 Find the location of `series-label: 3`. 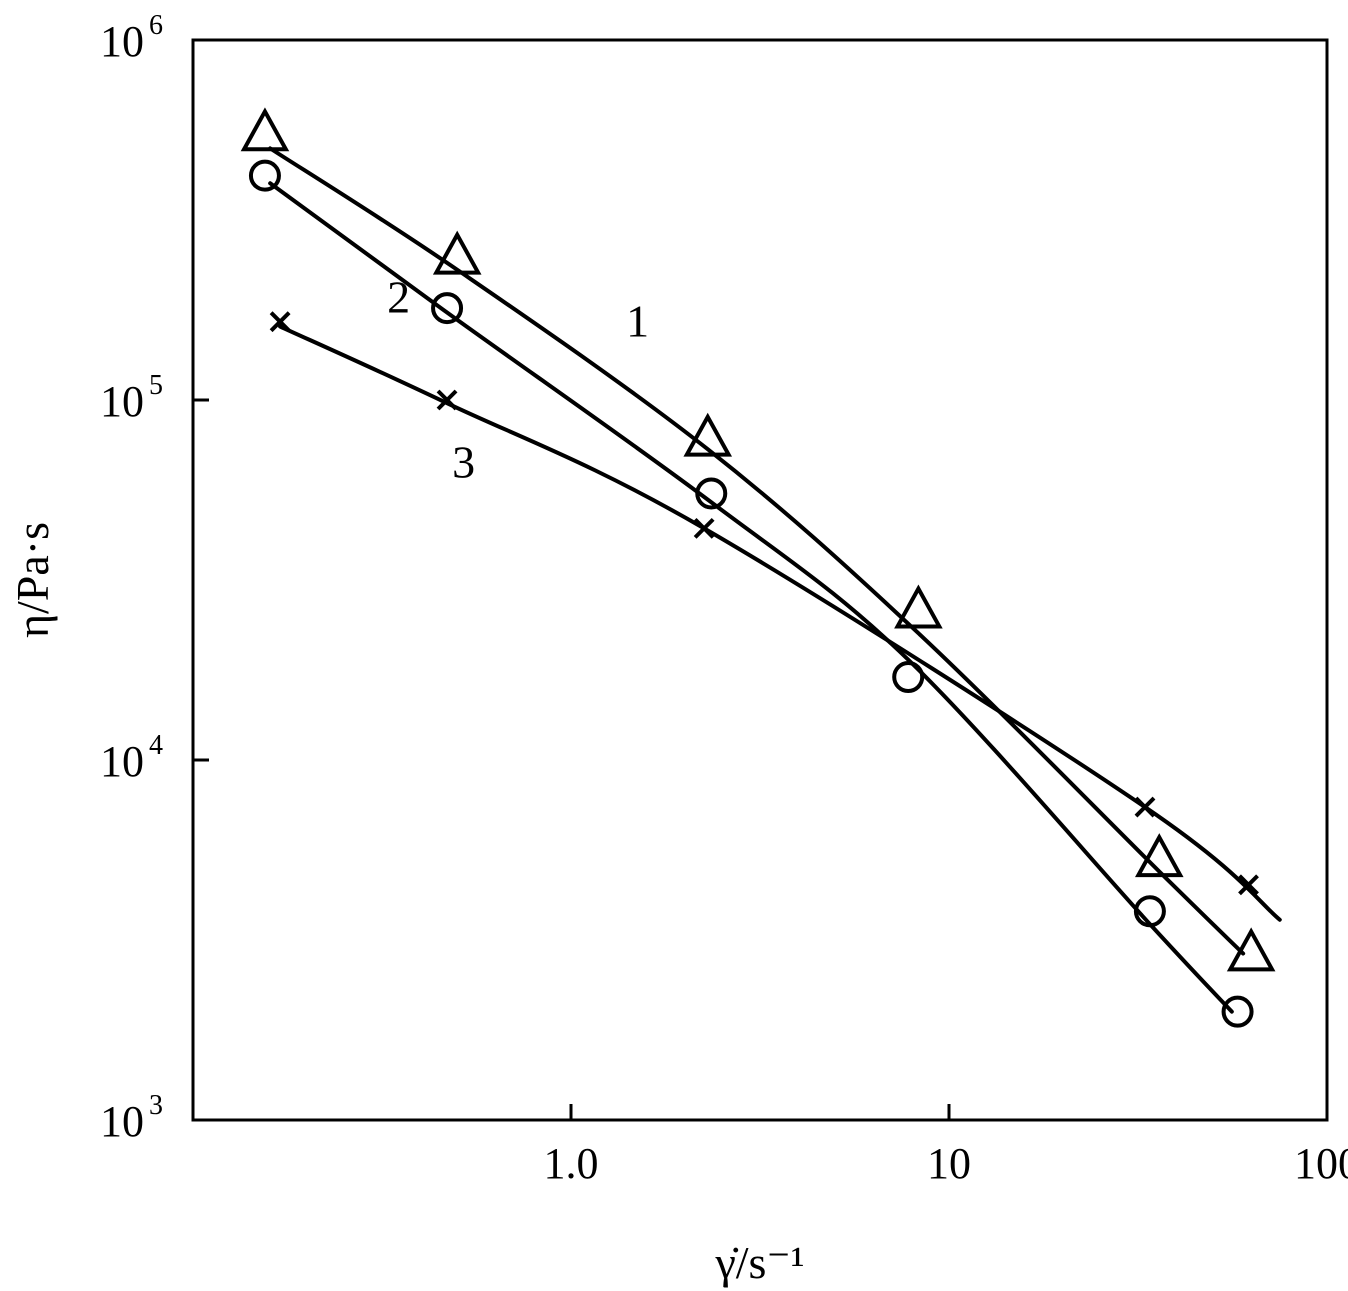

series-label: 3 is located at coordinates (463, 461).